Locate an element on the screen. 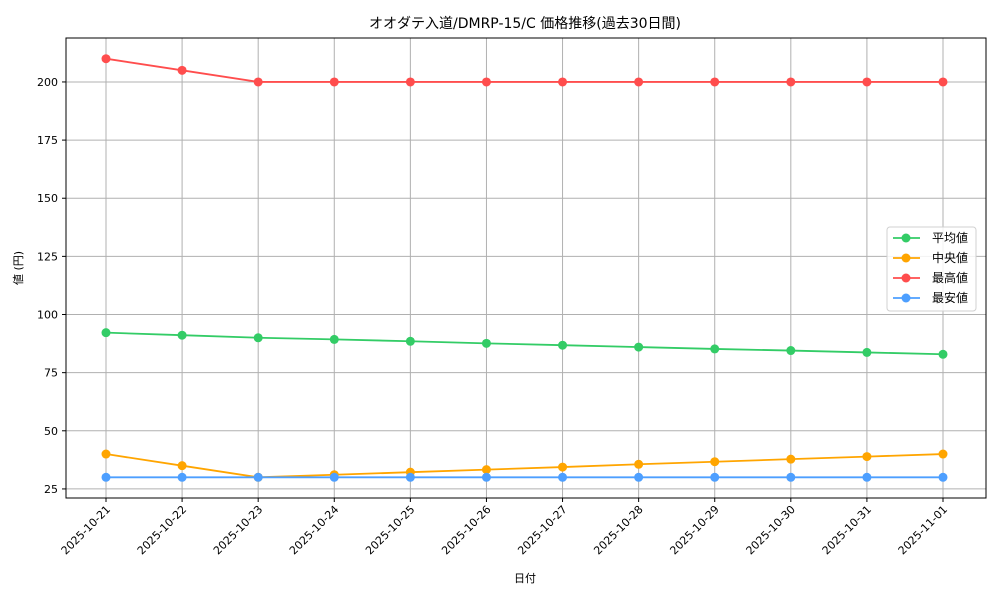  legend-label: 平均値 is located at coordinates (950, 237).